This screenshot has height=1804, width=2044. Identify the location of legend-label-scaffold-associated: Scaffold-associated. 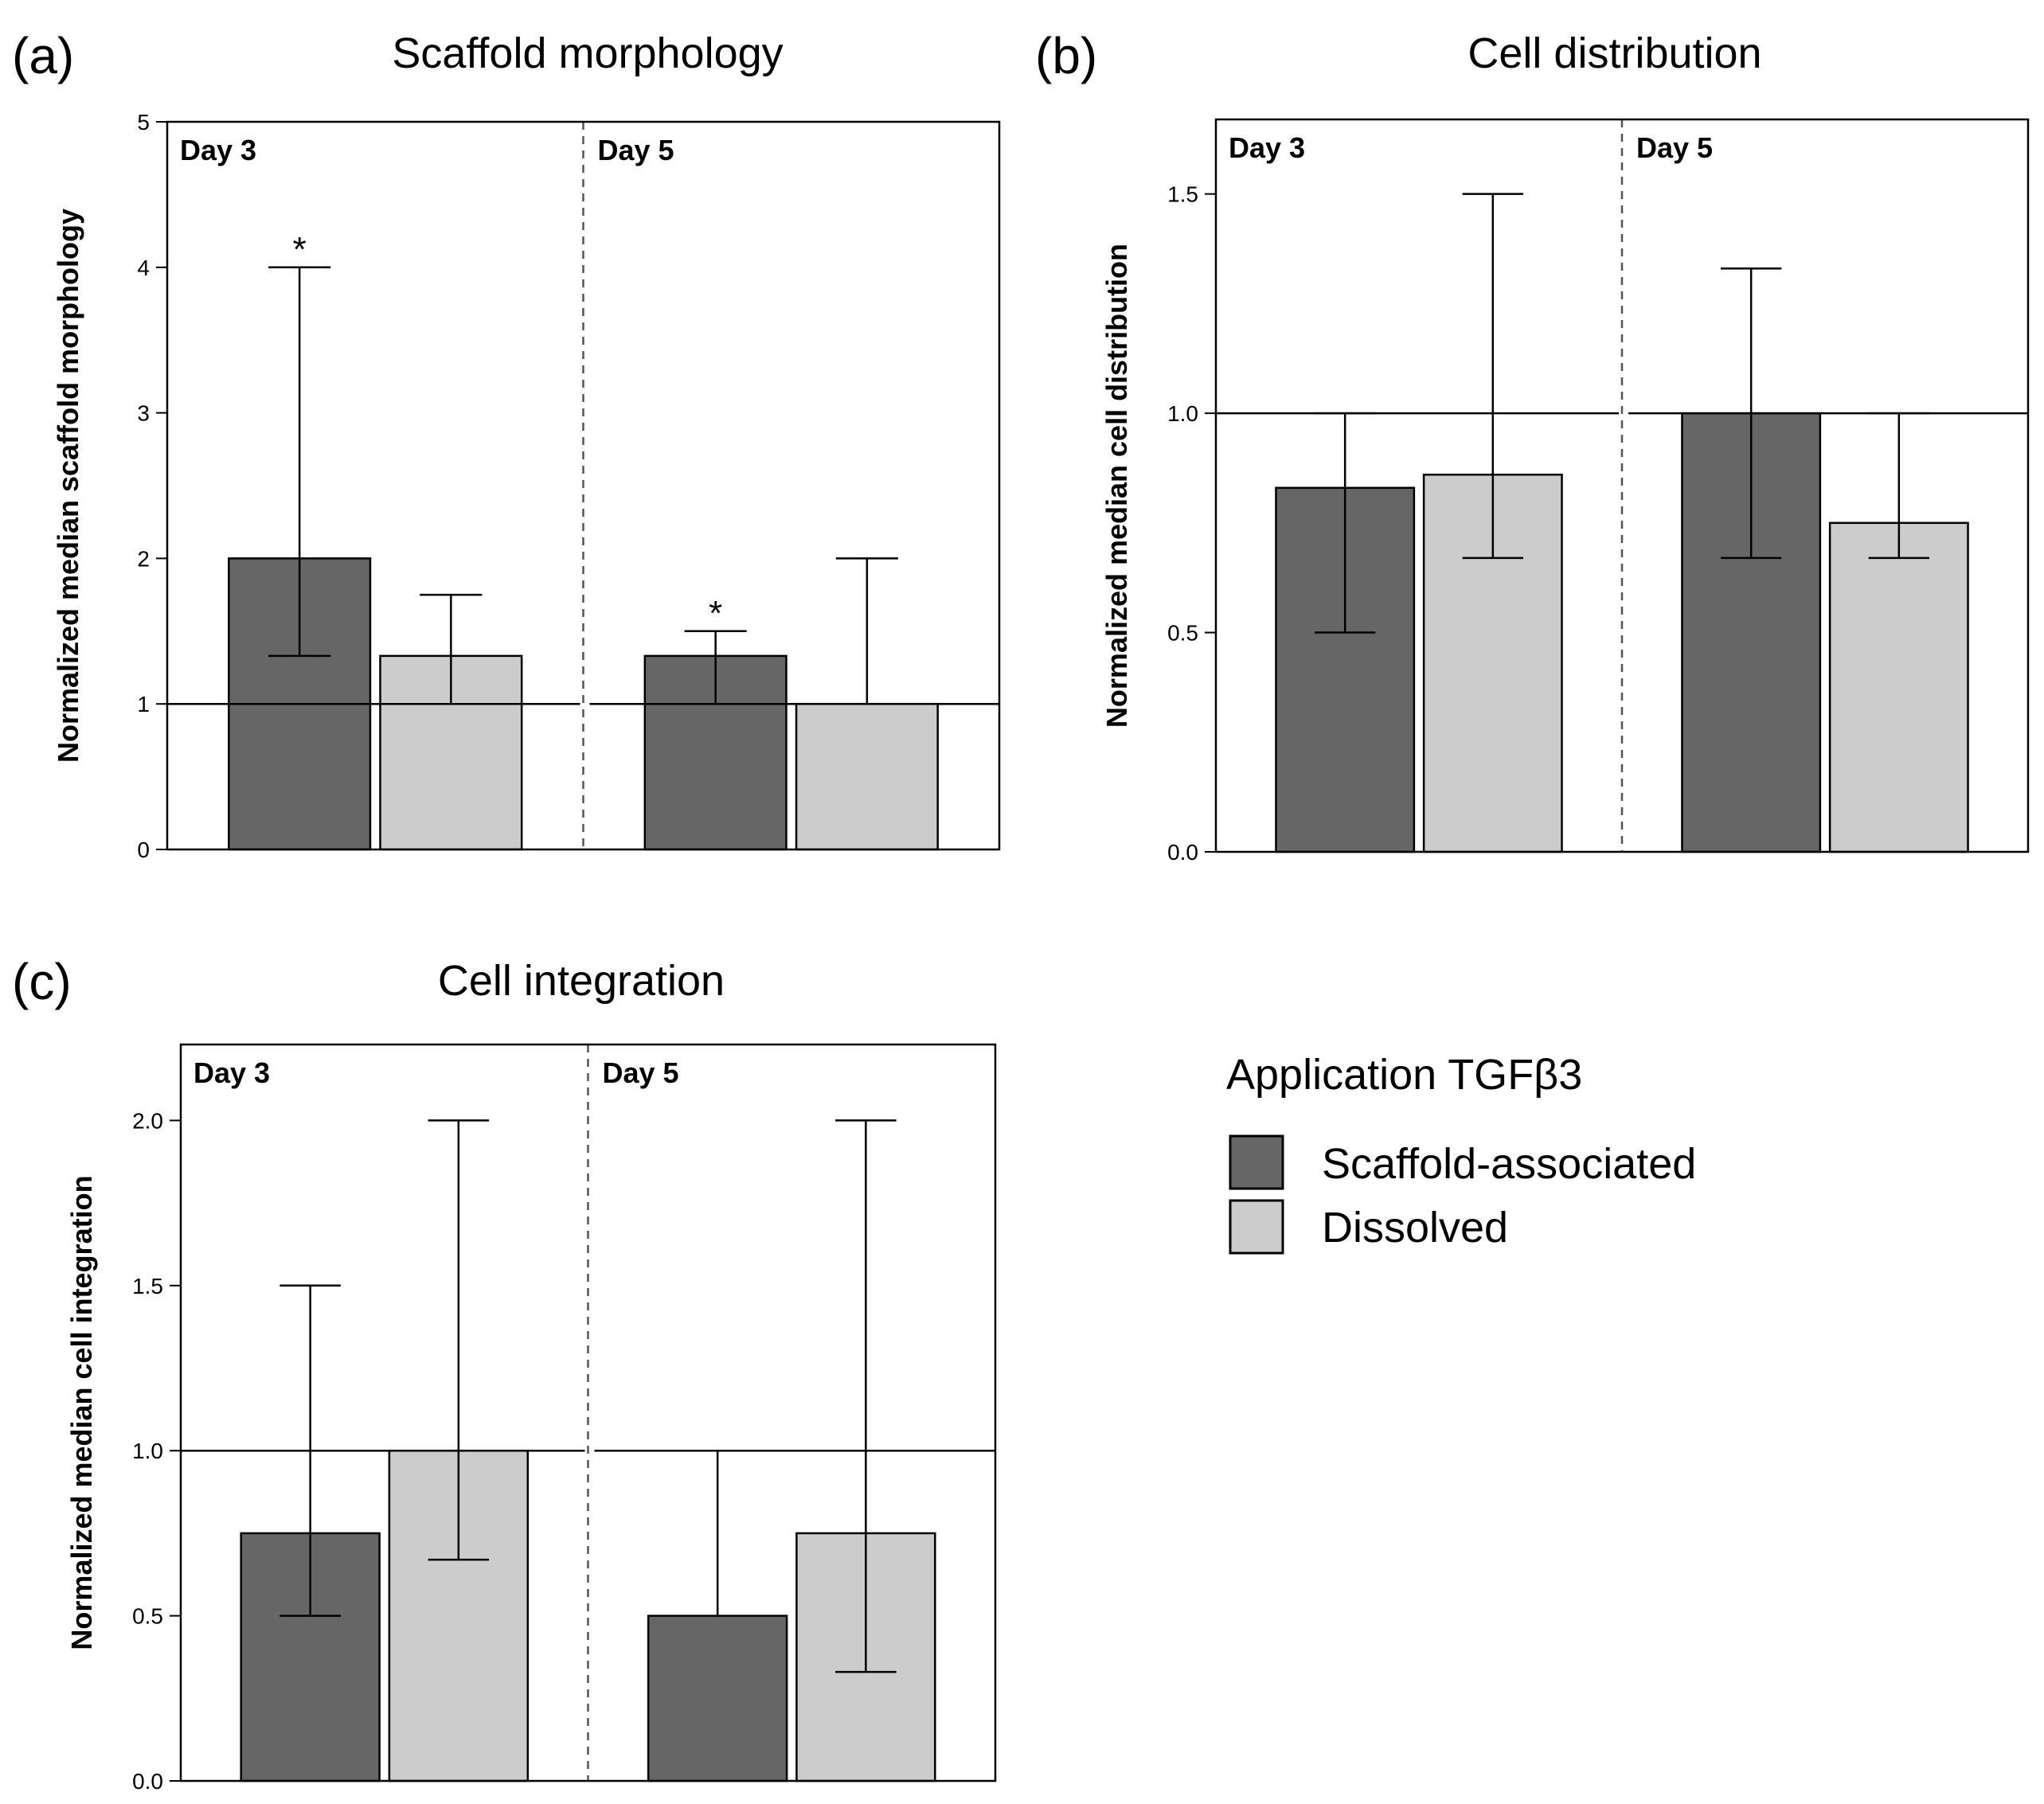
(1509, 1164).